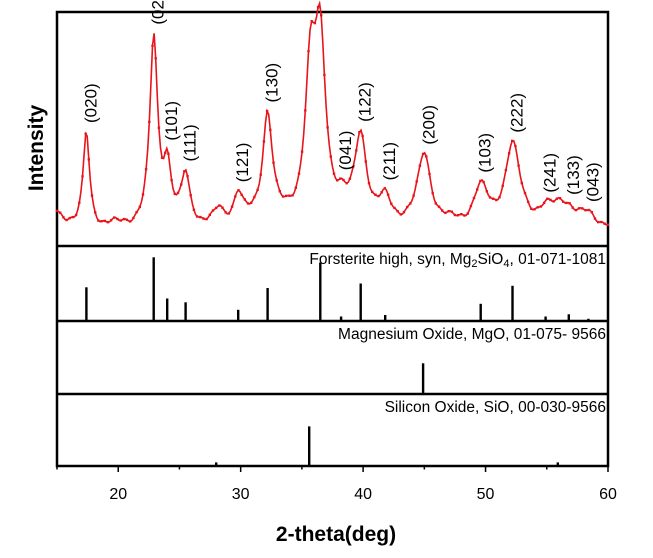 Image resolution: width=653 pixels, height=558 pixels. I want to click on reference-panel-2: Magnesium Oxide, MgO, 01-075- 9566, so click(472, 360).